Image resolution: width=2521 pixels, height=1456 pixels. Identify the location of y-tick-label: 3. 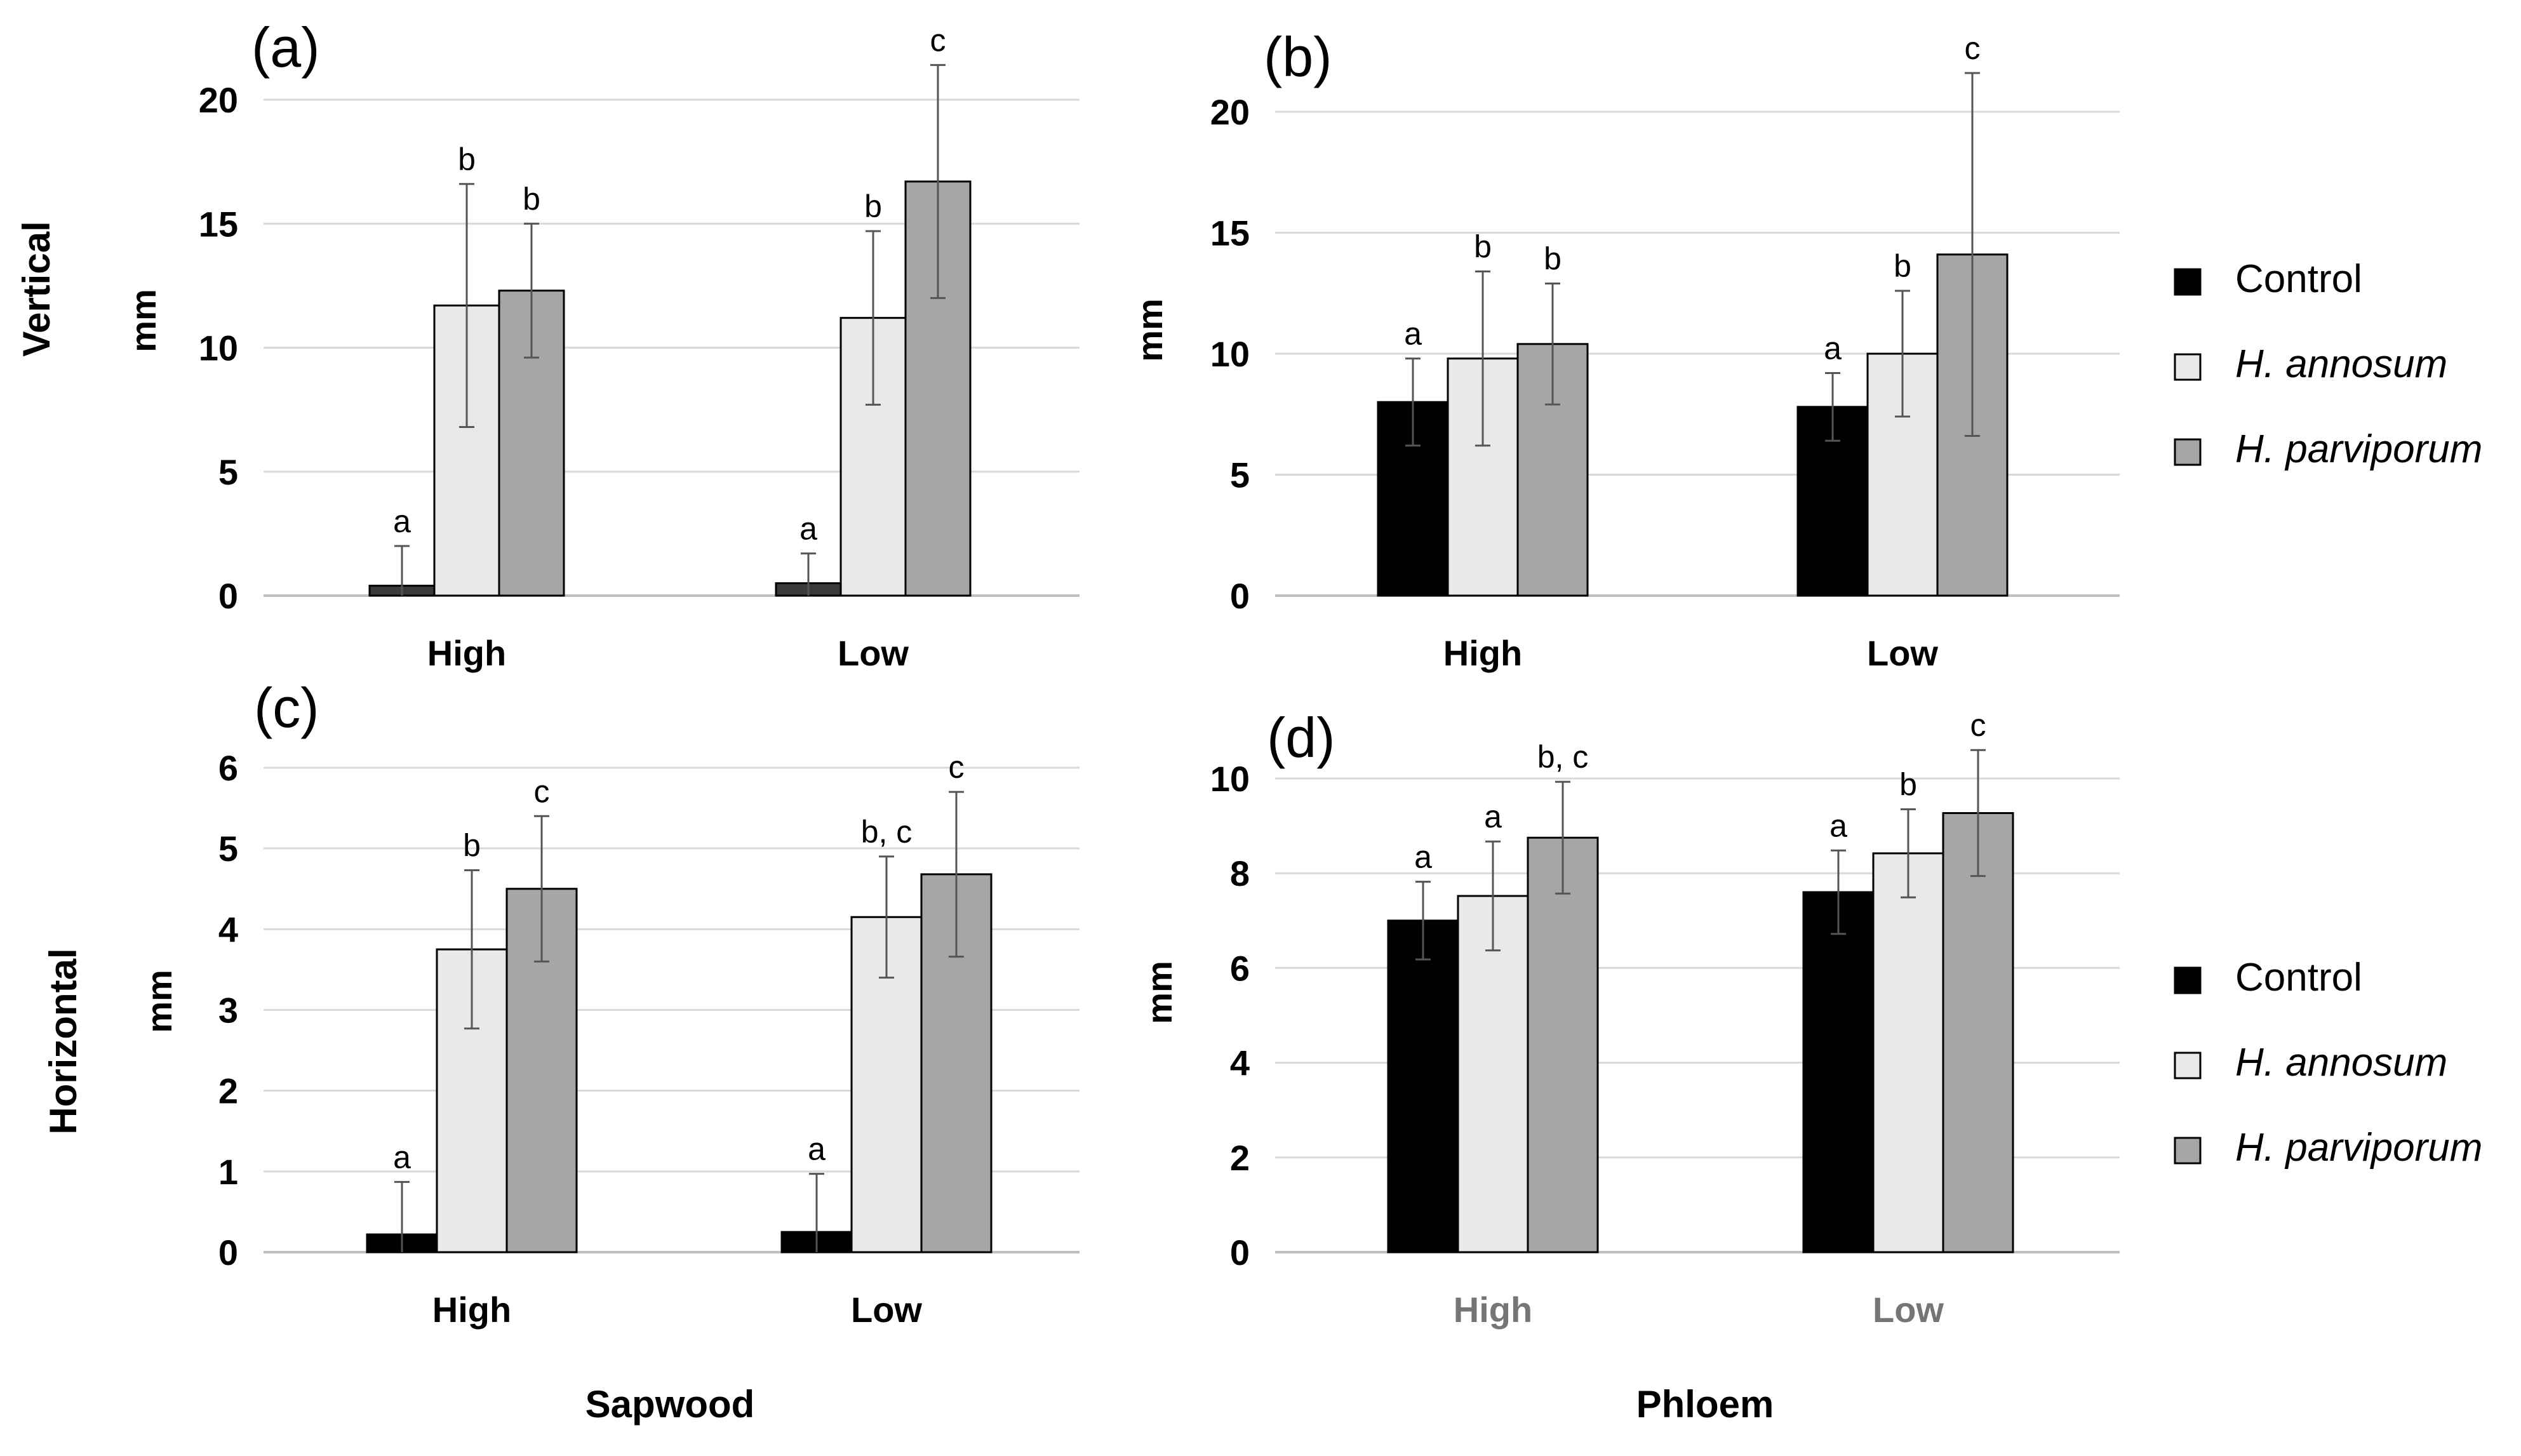
(228, 1011).